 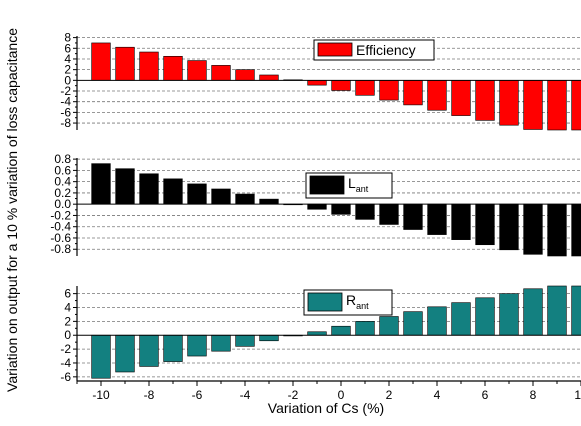 What do you see at coordinates (326, 408) in the screenshot?
I see `x-axis-title: Variation of Cs (%)` at bounding box center [326, 408].